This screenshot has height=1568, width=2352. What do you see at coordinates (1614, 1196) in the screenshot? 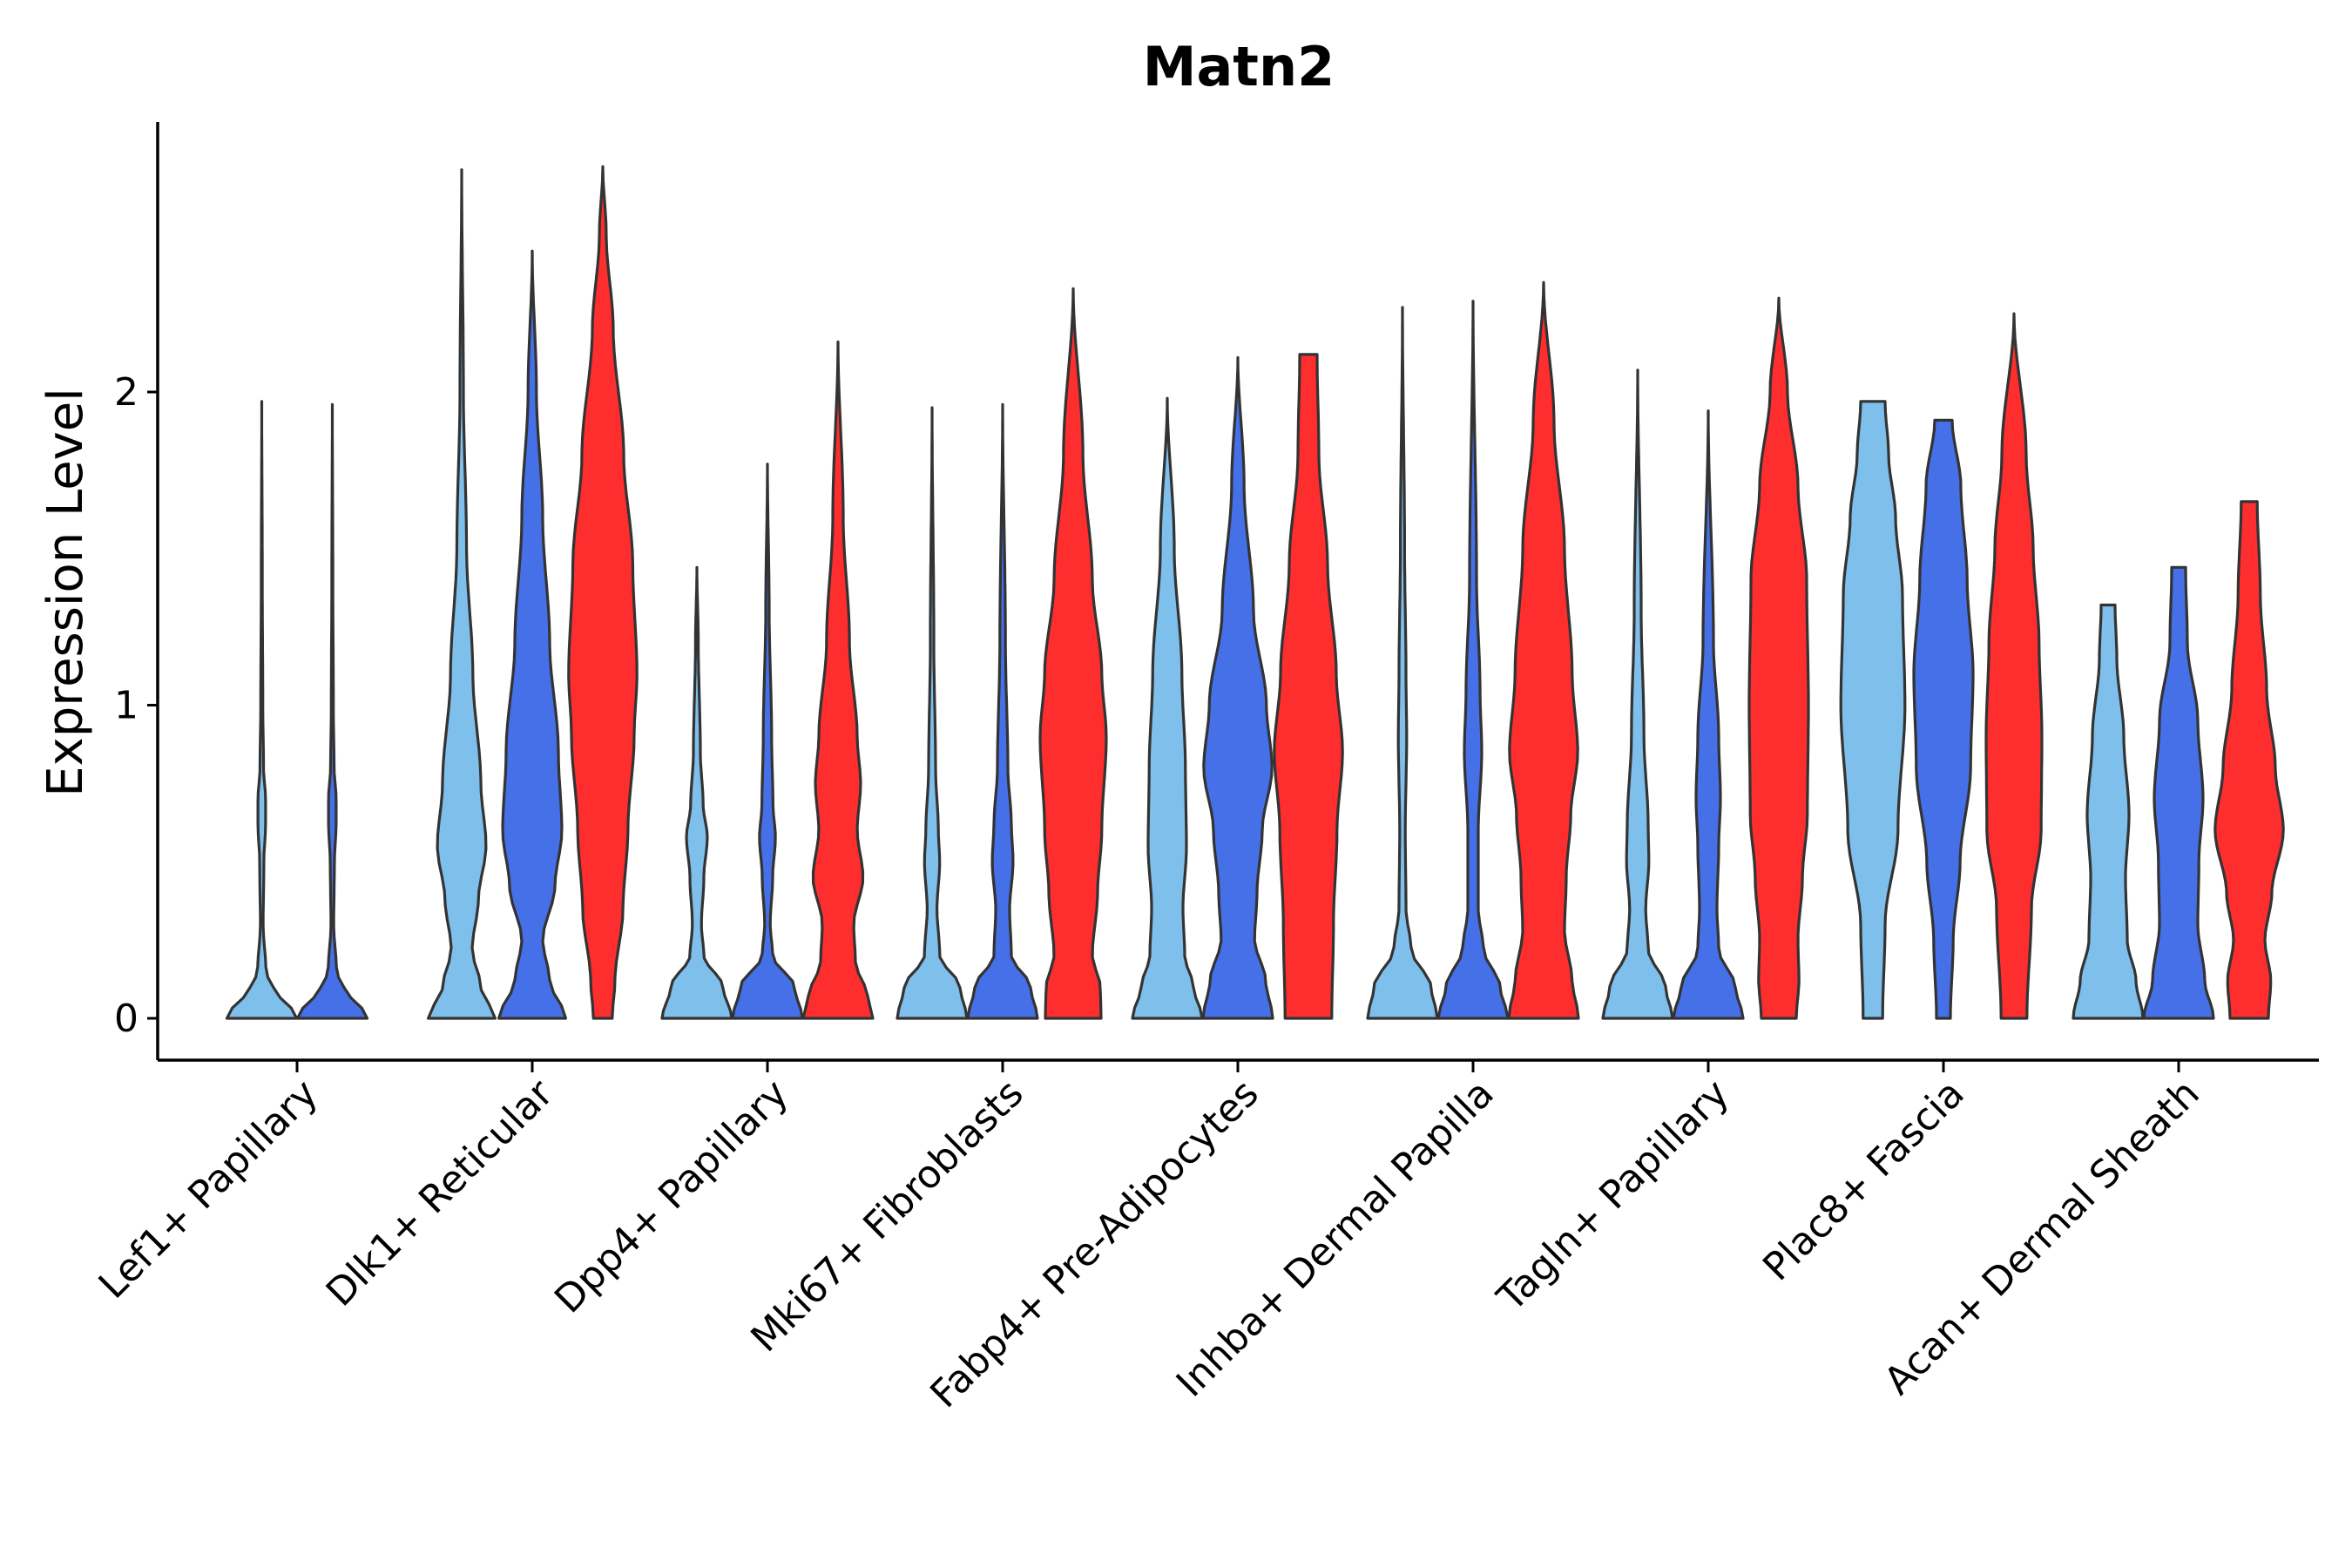
I see `x-tick-label: Tagln+ Papillary` at bounding box center [1614, 1196].